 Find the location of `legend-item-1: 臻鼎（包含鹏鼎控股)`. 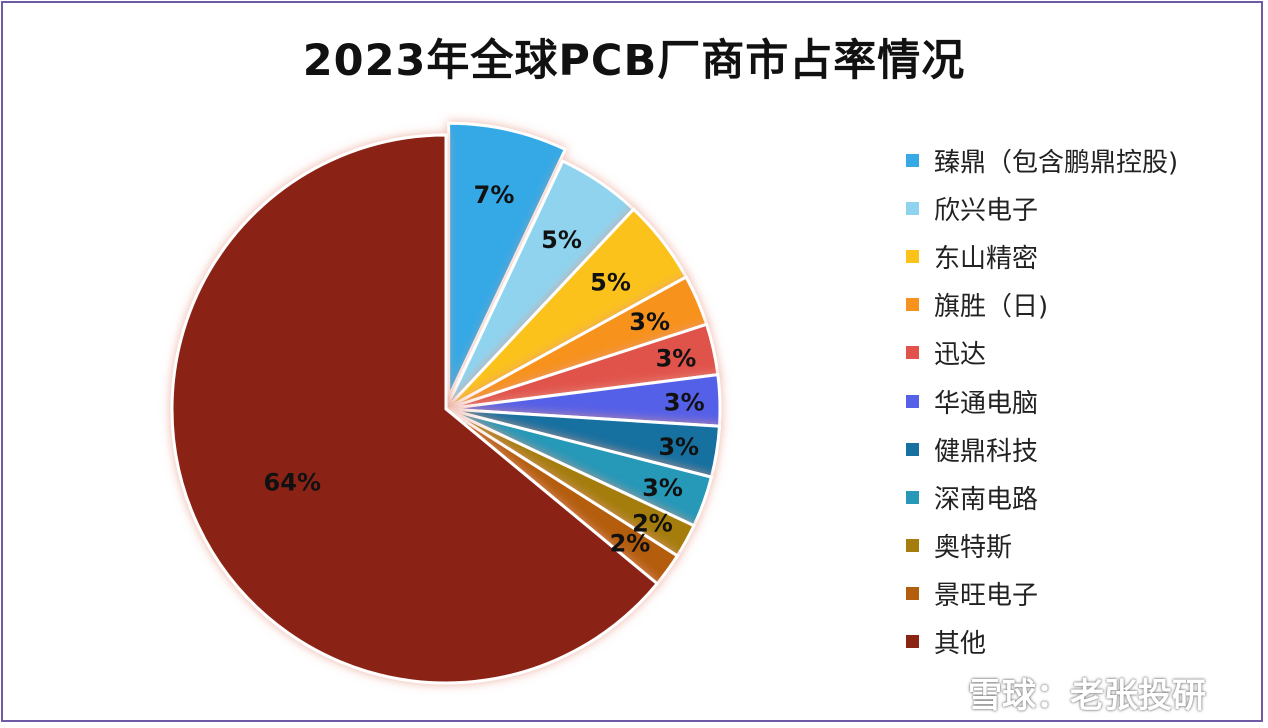

legend-item-1: 臻鼎（包含鹏鼎控股) is located at coordinates (1042, 160).